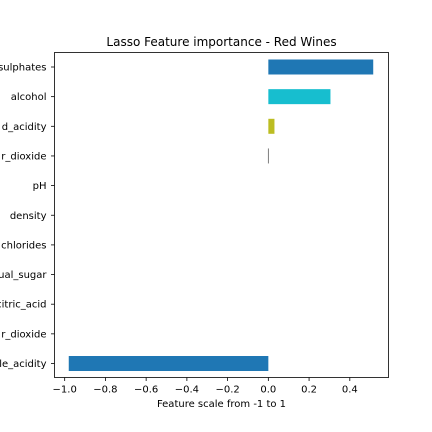 The height and width of the screenshot is (432, 432). Describe the element at coordinates (268, 155) in the screenshot. I see `bar-total_sulfur_dioxide` at that location.